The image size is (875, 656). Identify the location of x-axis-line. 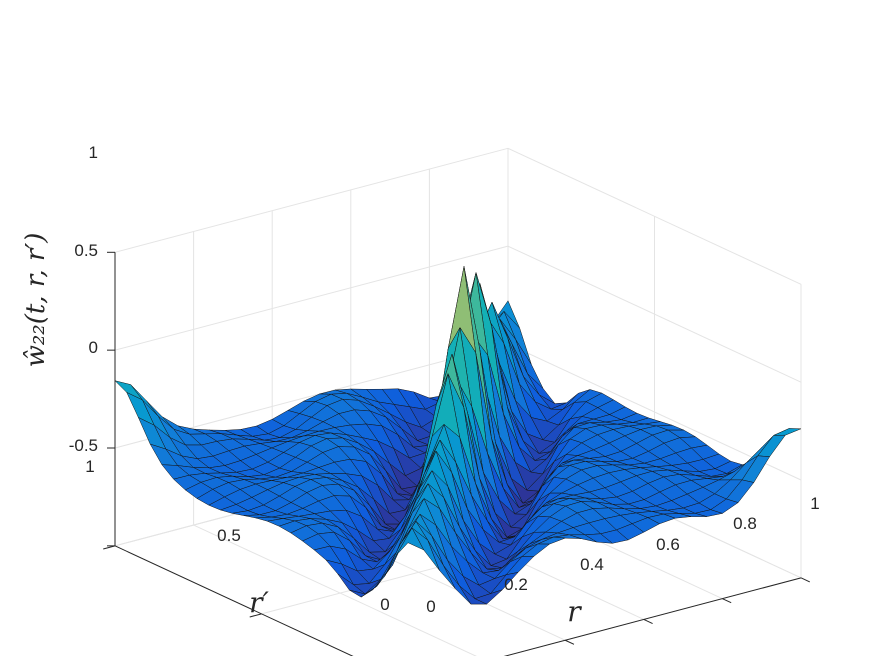
(652, 616).